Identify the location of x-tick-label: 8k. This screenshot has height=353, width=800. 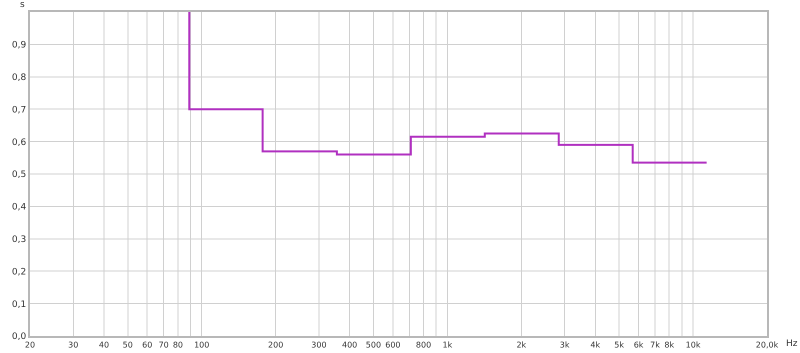
(669, 345).